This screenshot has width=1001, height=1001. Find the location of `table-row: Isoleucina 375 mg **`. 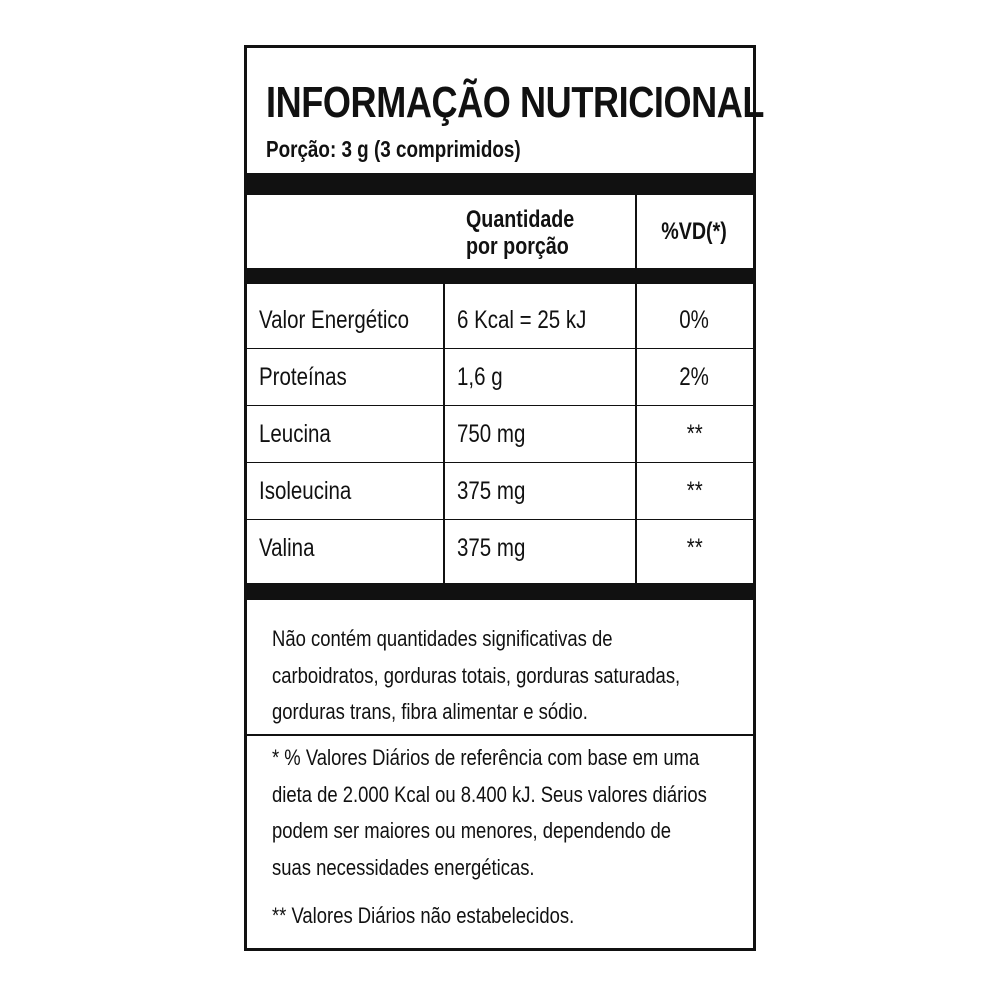

table-row: Isoleucina 375 mg ** is located at coordinates (500, 491).